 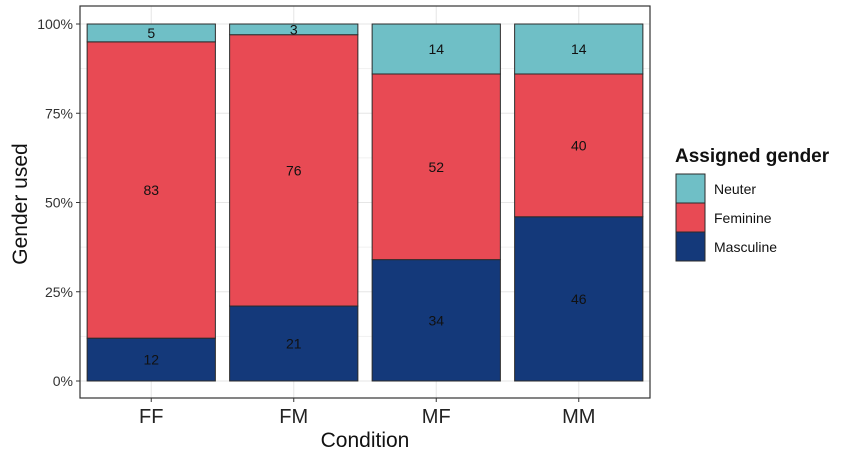 What do you see at coordinates (752, 156) in the screenshot?
I see `legend-title: Assigned gender` at bounding box center [752, 156].